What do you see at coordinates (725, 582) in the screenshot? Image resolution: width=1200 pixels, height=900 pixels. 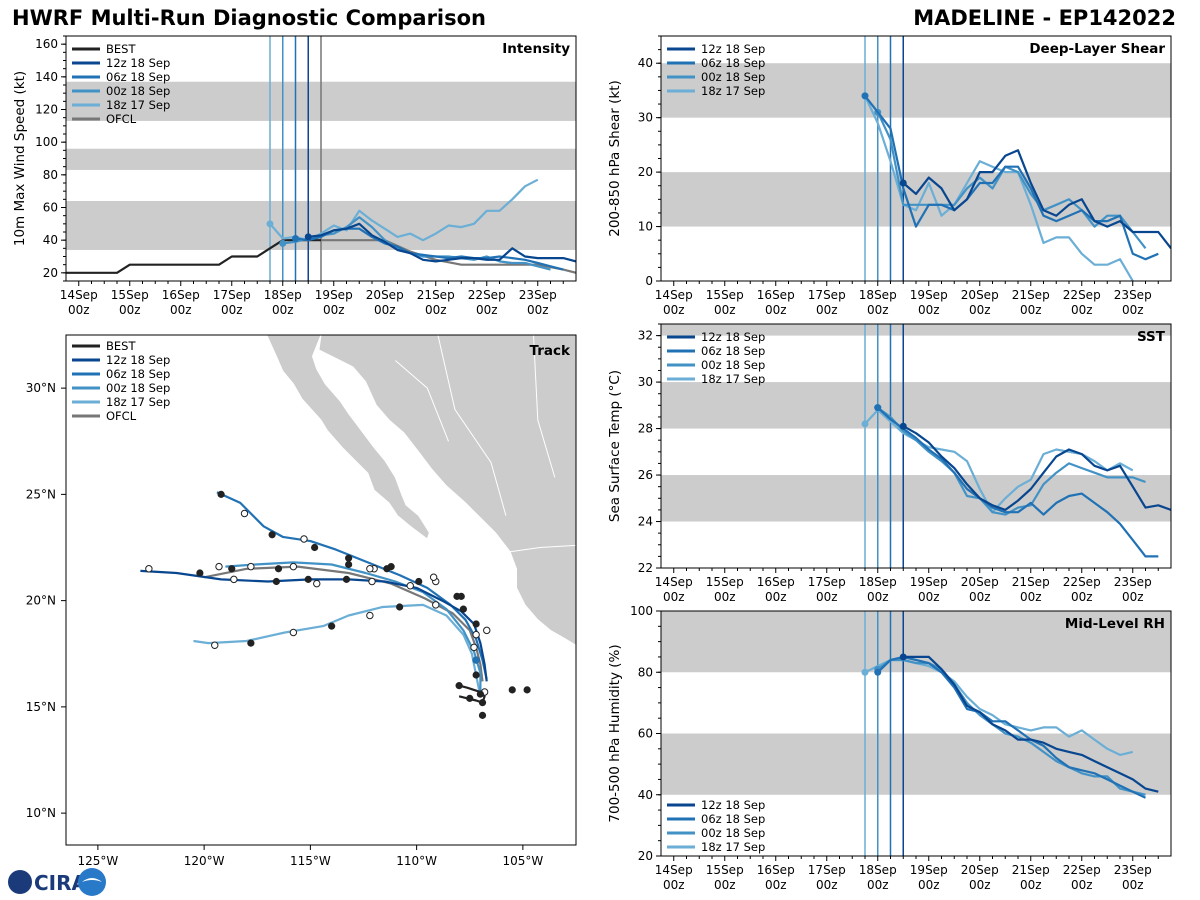 I see `x-tick-label: 15Sep` at bounding box center [725, 582].